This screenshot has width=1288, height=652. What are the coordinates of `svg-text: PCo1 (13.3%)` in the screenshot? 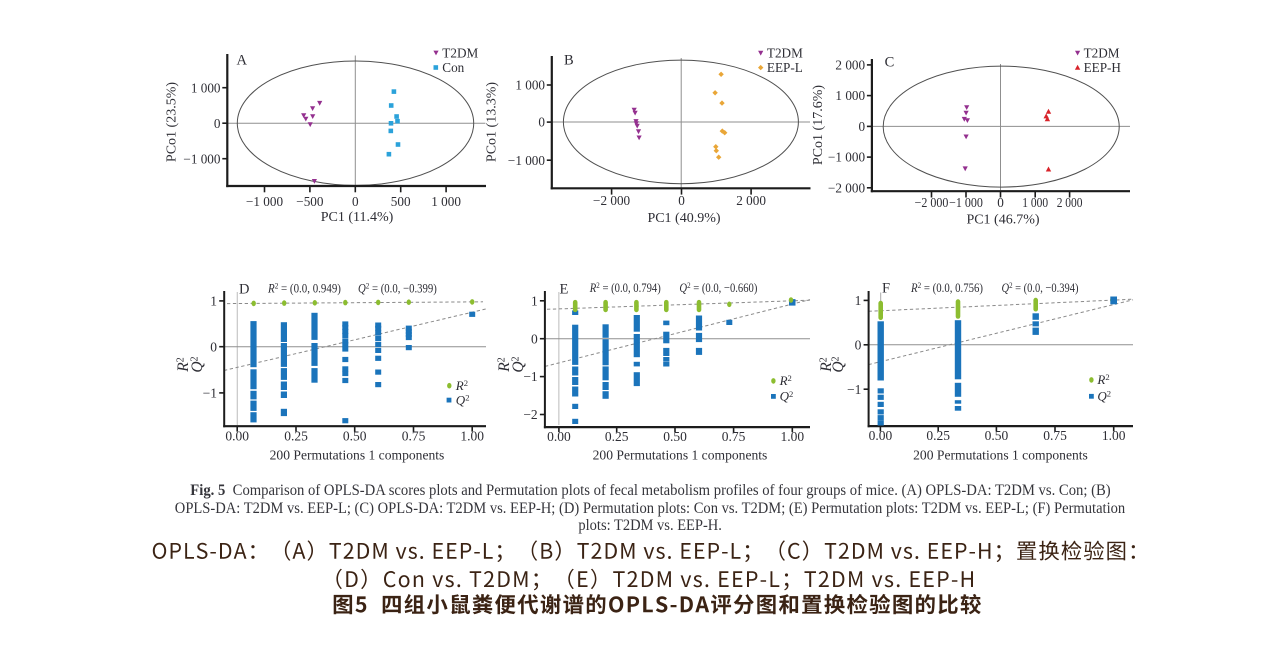 It's located at (492, 122).